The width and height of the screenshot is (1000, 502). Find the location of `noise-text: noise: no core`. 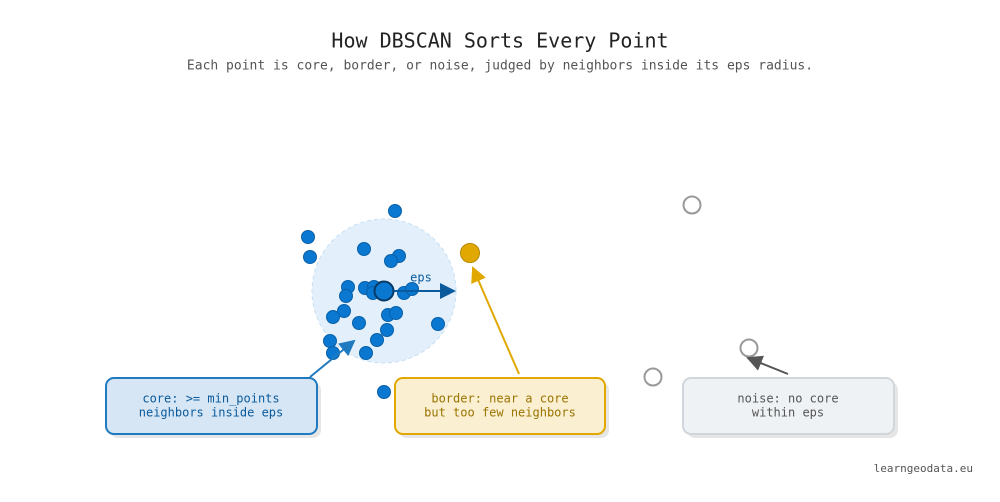

noise-text: noise: no core is located at coordinates (787, 399).